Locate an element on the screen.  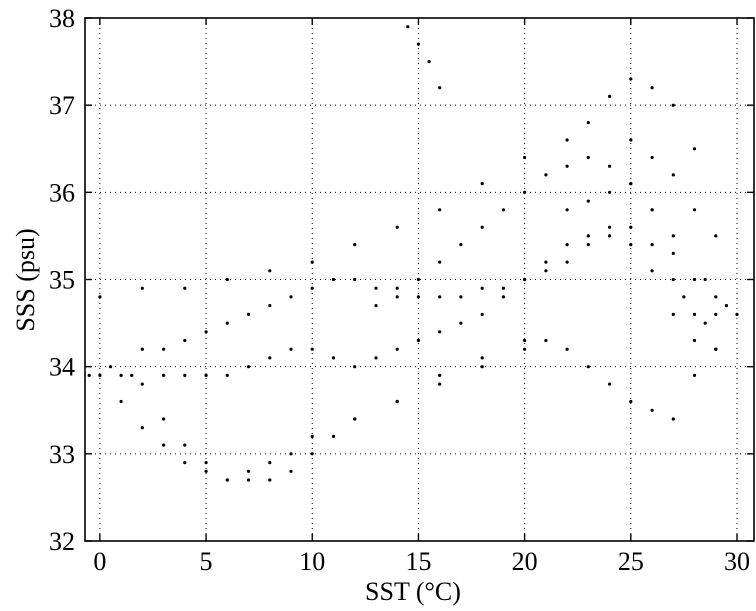
x-axis-label: SST (°C) is located at coordinates (413, 591).